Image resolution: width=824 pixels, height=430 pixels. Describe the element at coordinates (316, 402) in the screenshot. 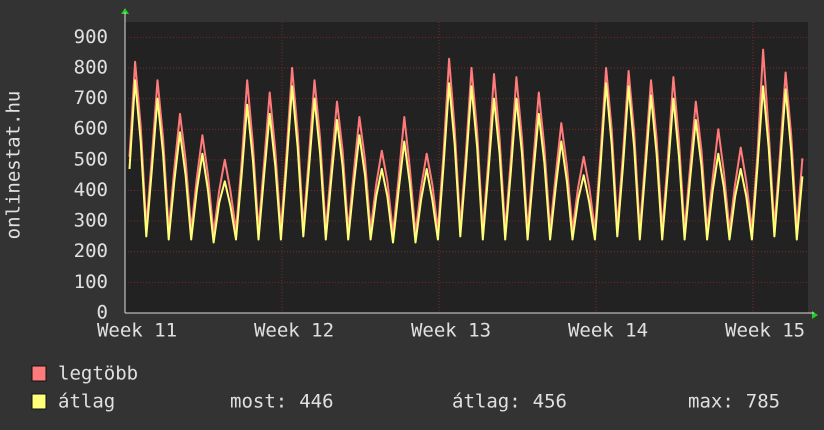

I see `stat-value: 446` at that location.